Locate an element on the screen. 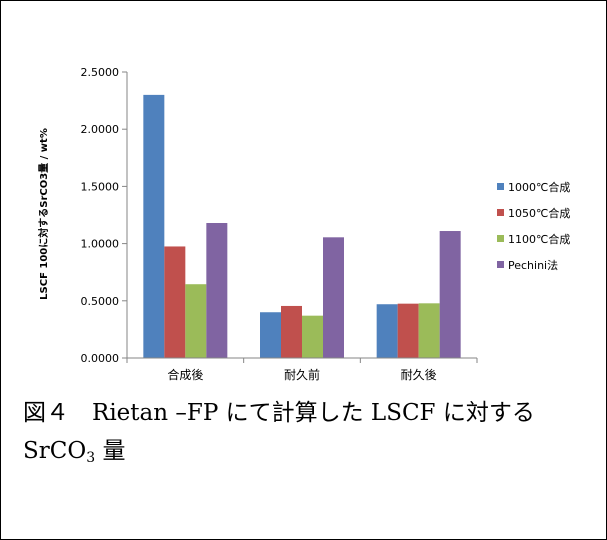  x-tick-label: 耐久後 is located at coordinates (419, 375).